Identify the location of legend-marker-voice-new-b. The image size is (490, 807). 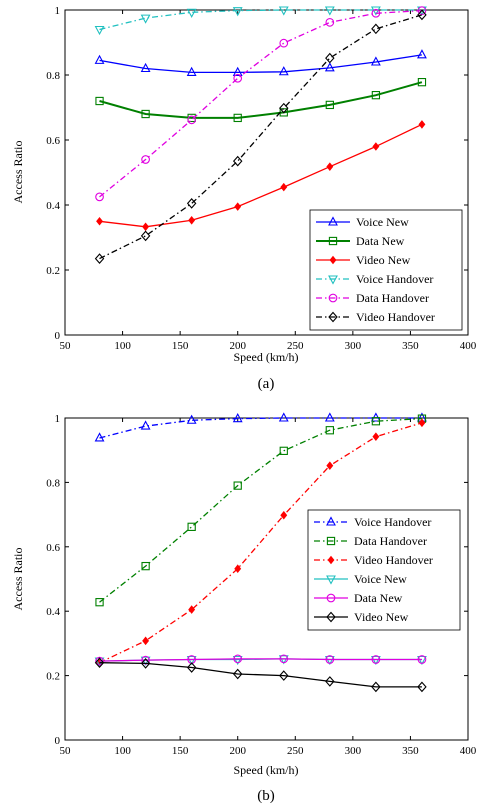
(331, 580).